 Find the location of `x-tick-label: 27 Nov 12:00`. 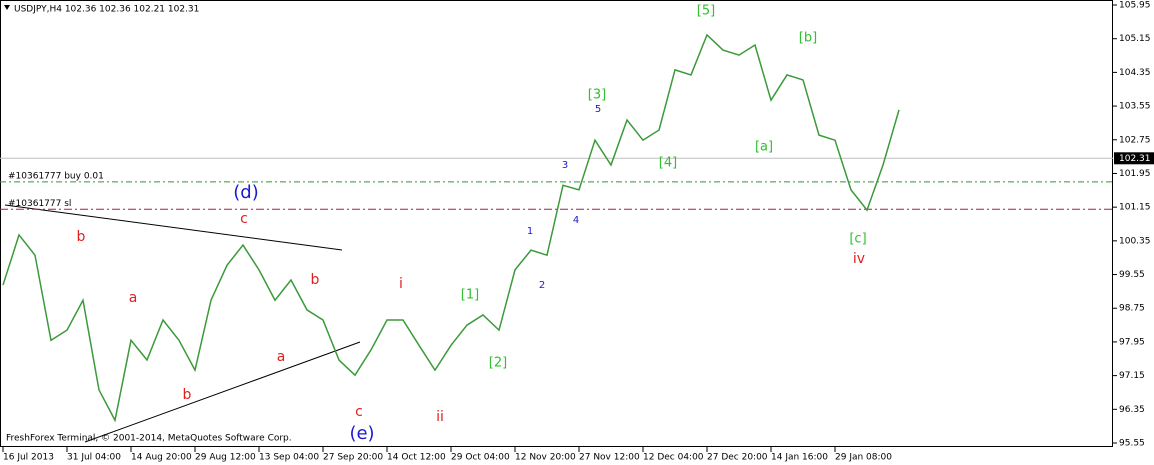

x-tick-label: 27 Nov 12:00 is located at coordinates (609, 458).